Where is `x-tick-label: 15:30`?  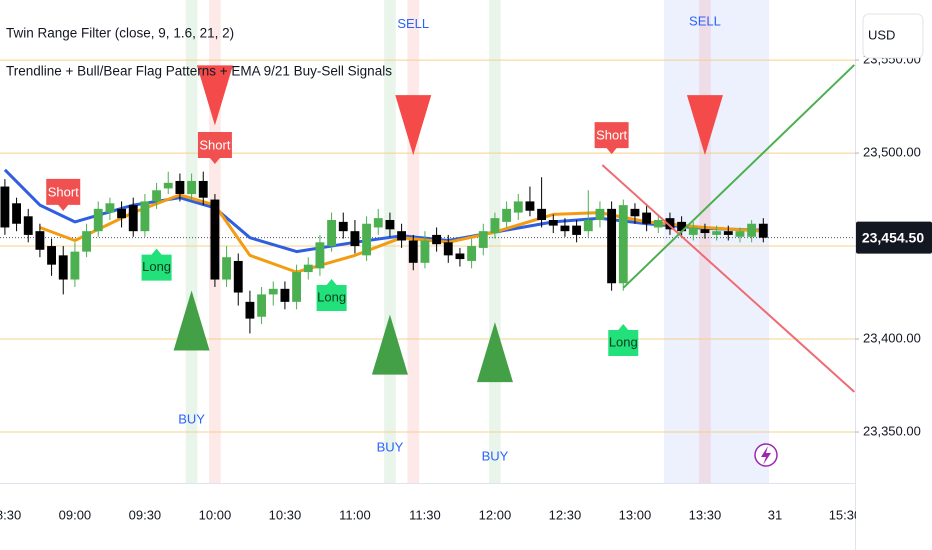
x-tick-label: 15:30 is located at coordinates (845, 514).